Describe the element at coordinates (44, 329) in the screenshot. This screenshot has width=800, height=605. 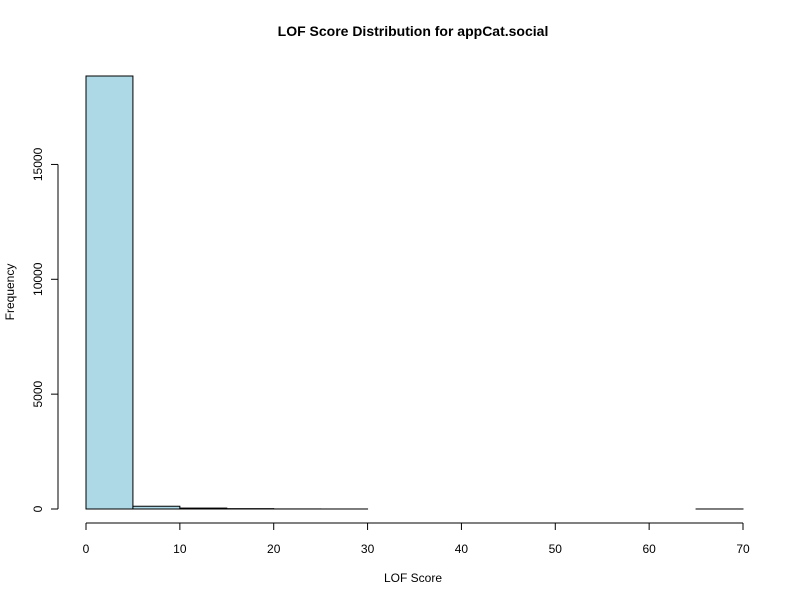
I see `y-axis: 0 5000 10000 15000` at that location.